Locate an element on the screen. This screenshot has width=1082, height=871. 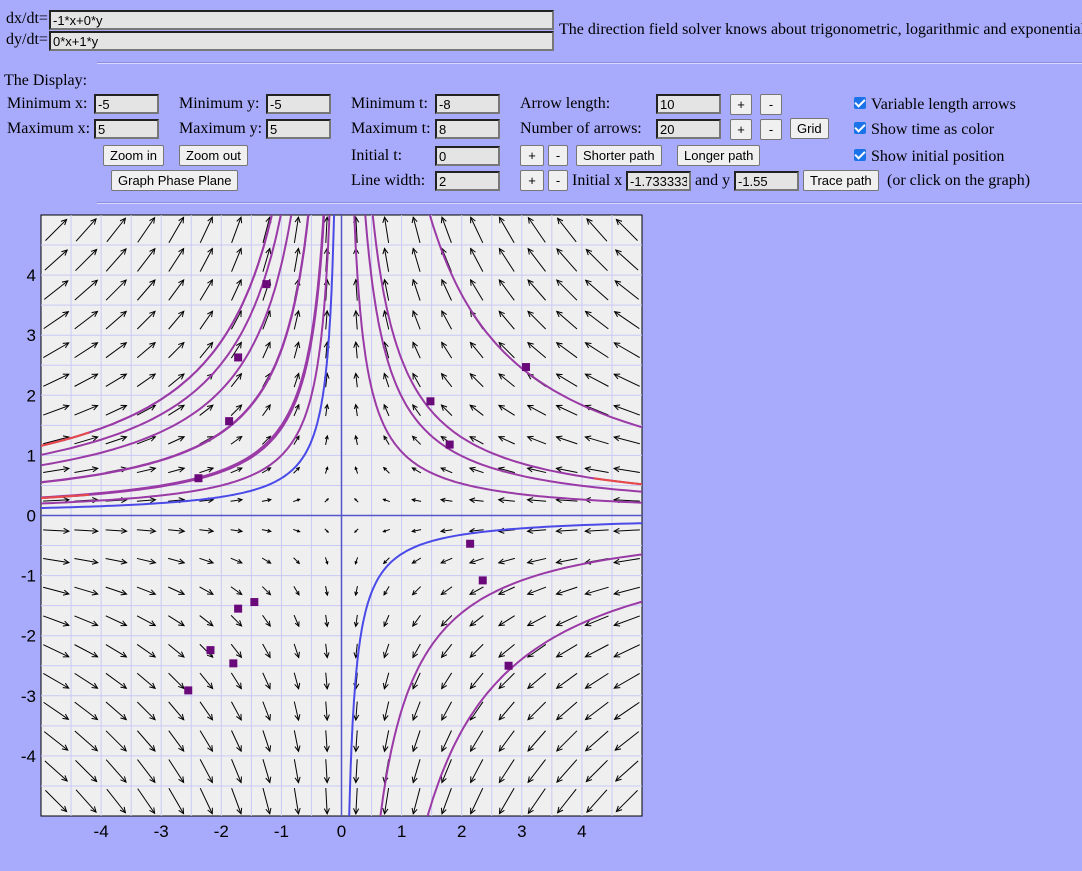
min-y-input is located at coordinates (298, 104).